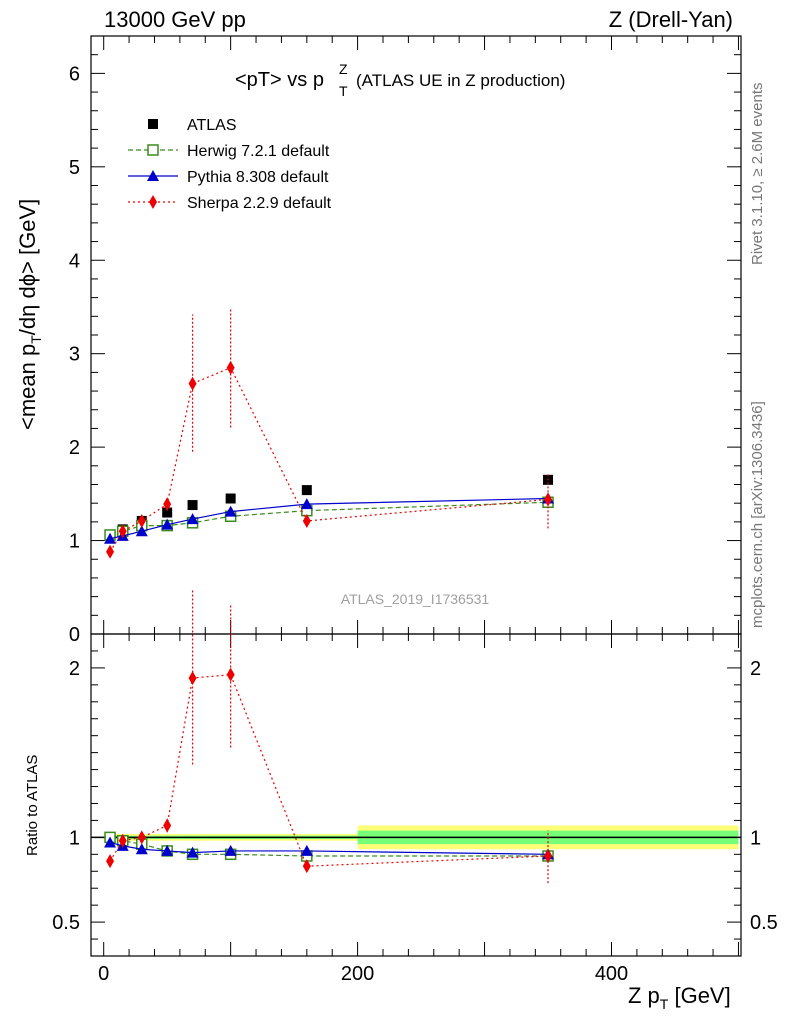 This screenshot has width=786, height=1024. I want to click on legend-marker-atlas, so click(153, 124).